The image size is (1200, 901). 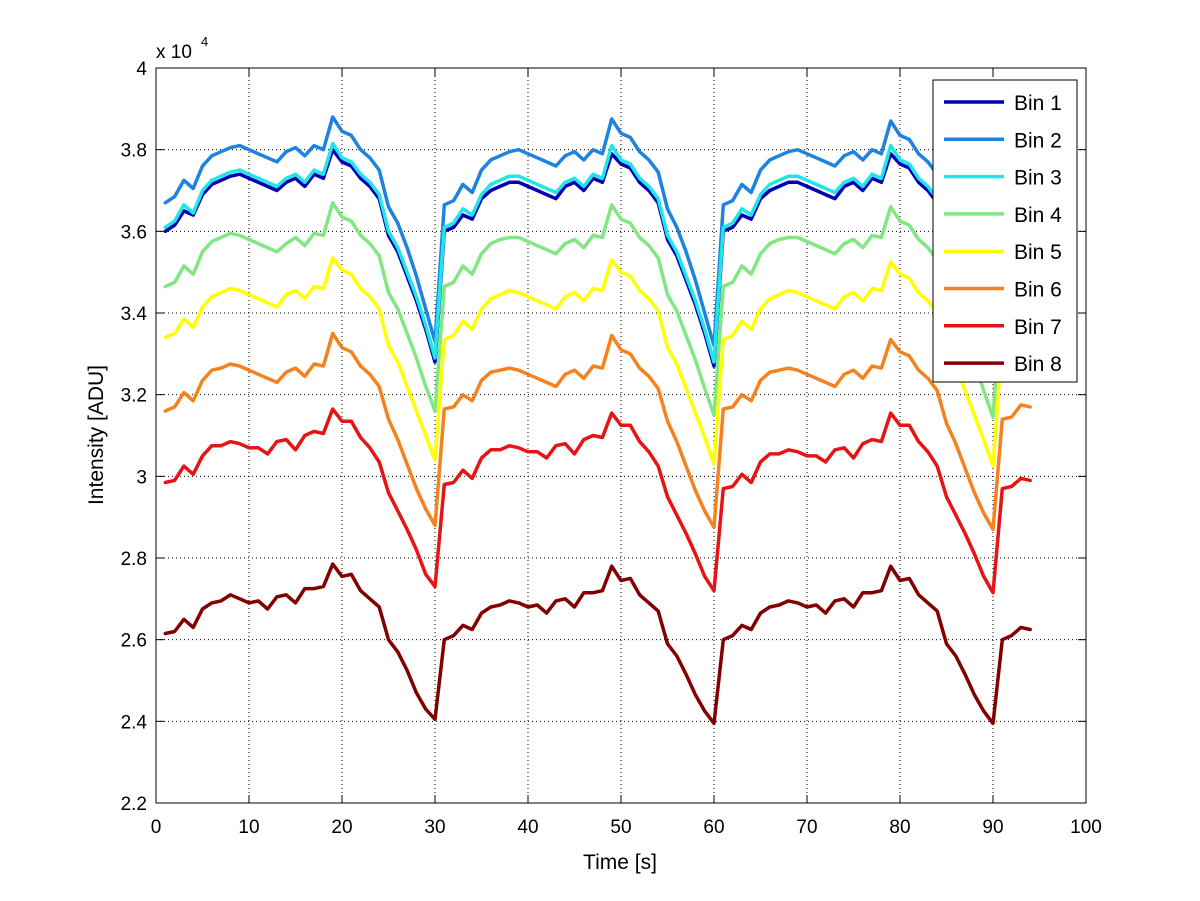 What do you see at coordinates (134, 804) in the screenshot?
I see `y-tick-label: 2.2` at bounding box center [134, 804].